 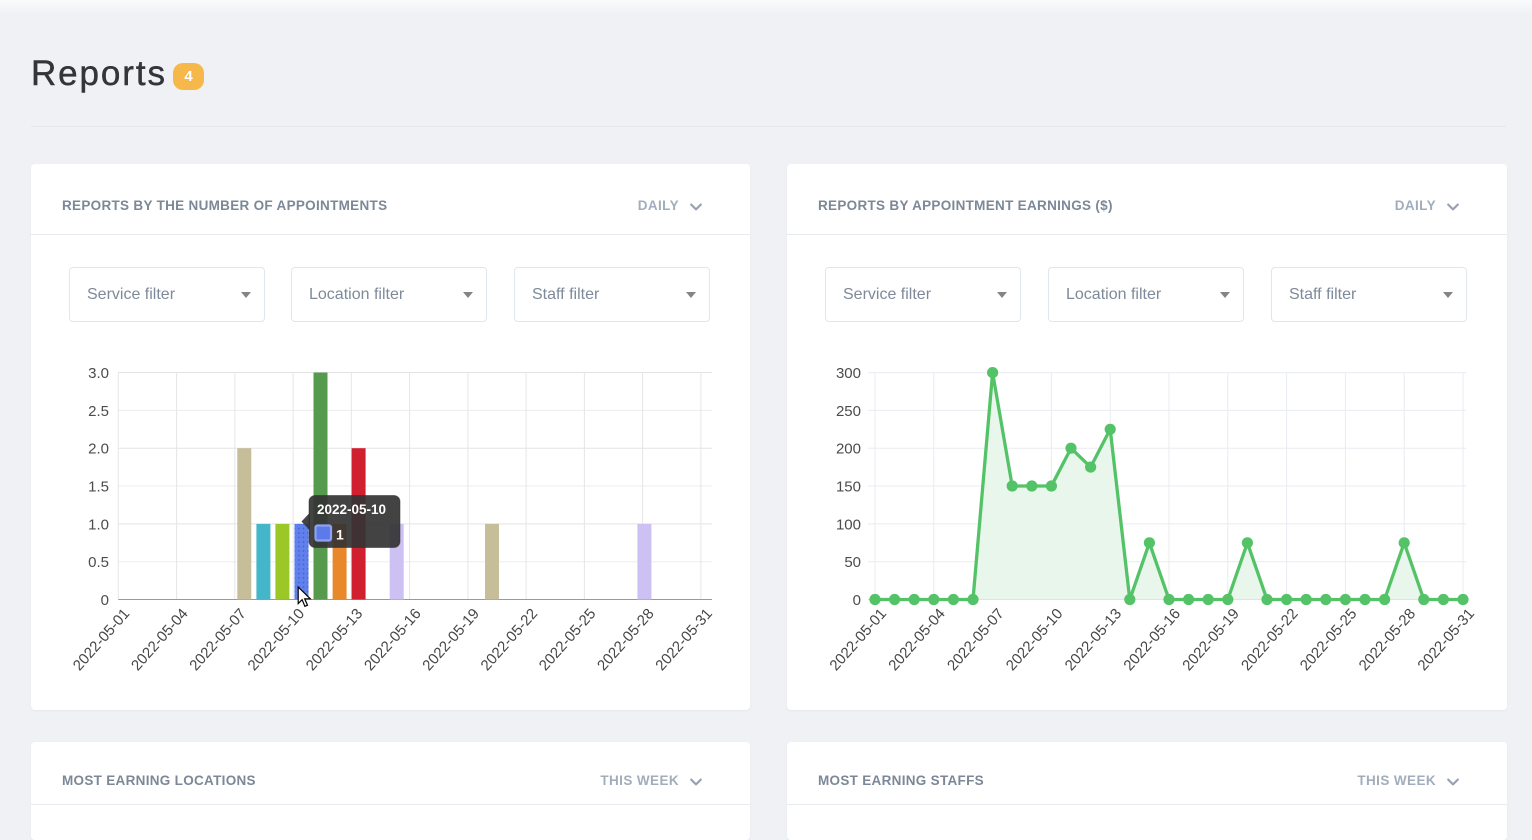 I want to click on svg-text: 0.5, so click(x=98, y=562).